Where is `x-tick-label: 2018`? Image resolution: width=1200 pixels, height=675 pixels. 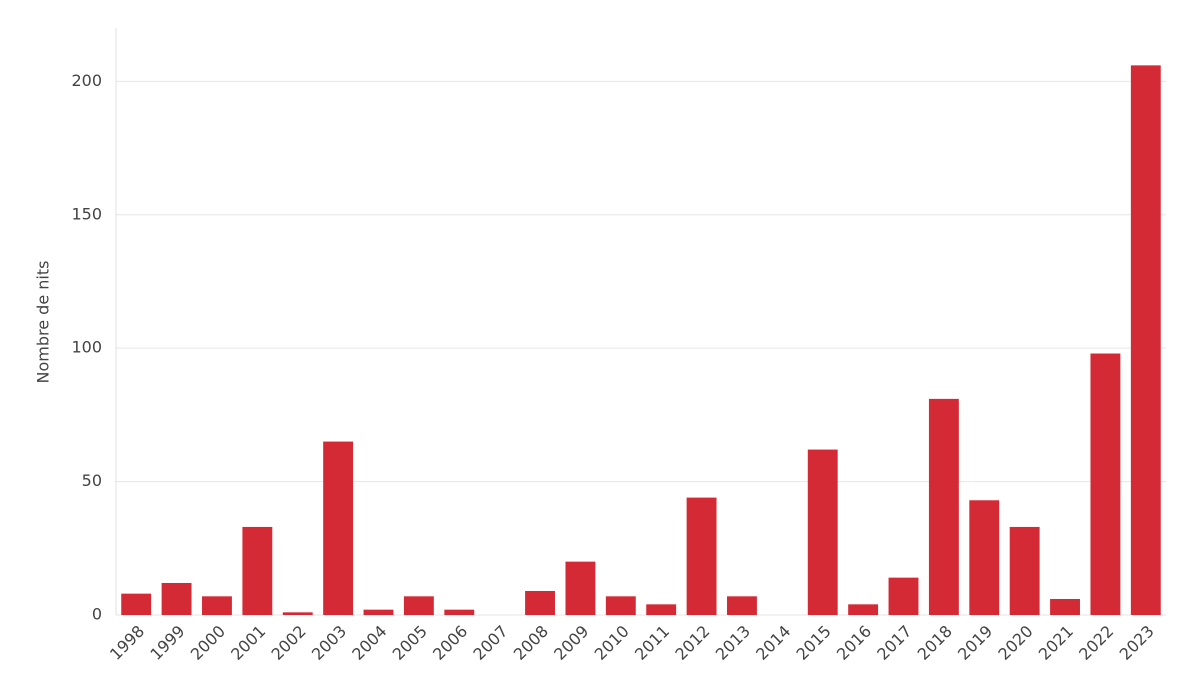 x-tick-label: 2018 is located at coordinates (935, 643).